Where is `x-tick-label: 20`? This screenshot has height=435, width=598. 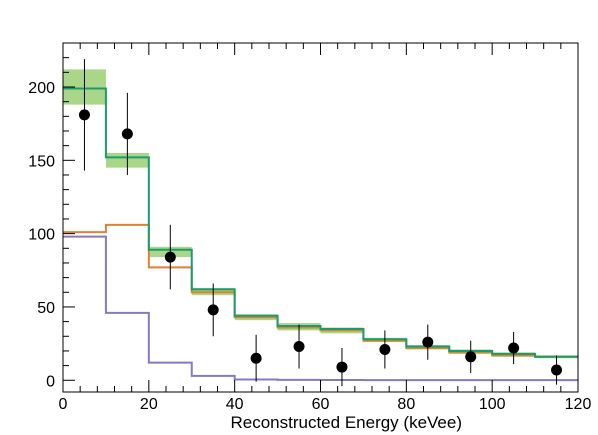
x-tick-label: 20 is located at coordinates (149, 404).